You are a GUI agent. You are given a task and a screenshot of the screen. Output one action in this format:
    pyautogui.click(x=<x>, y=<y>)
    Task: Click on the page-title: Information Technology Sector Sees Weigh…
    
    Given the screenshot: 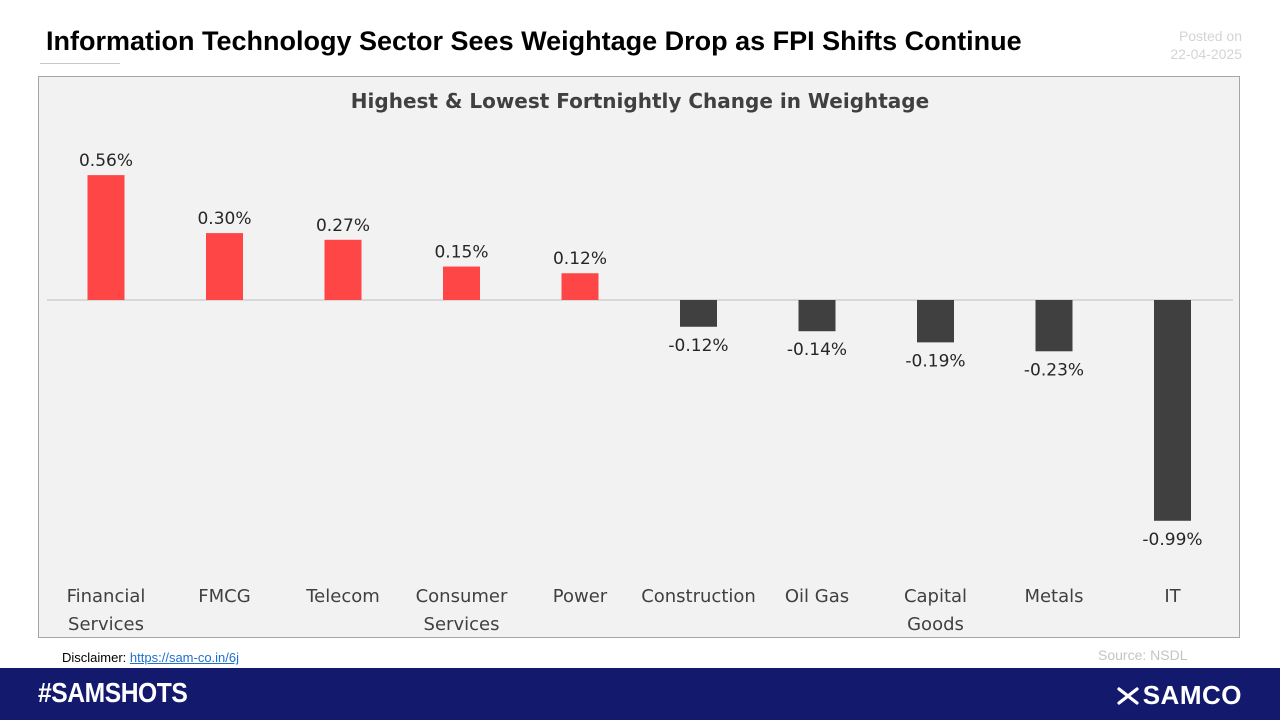 What is the action you would take?
    pyautogui.click(x=534, y=41)
    